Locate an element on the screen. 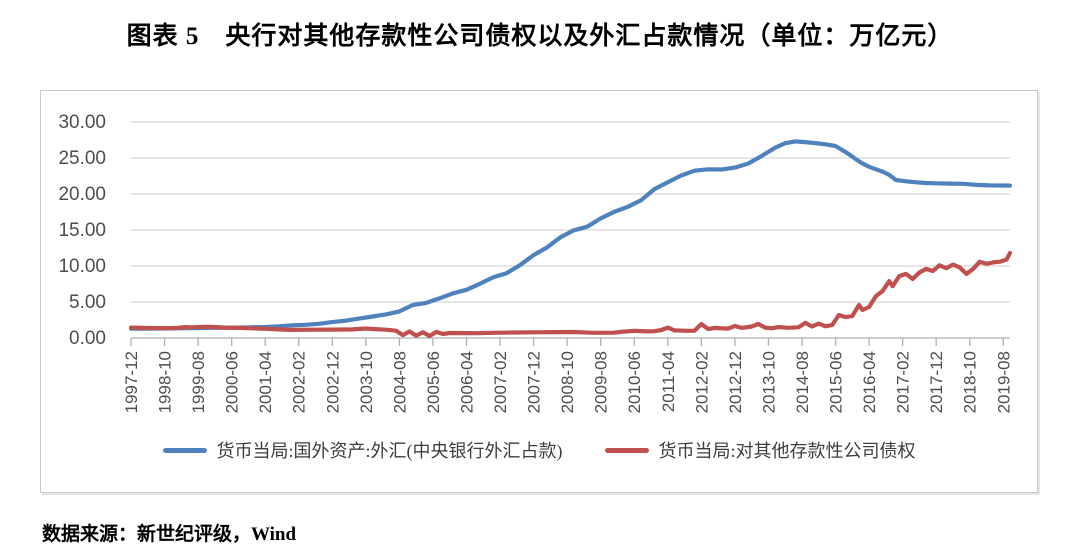  y-tick-label: 10.00 is located at coordinates (82, 266).